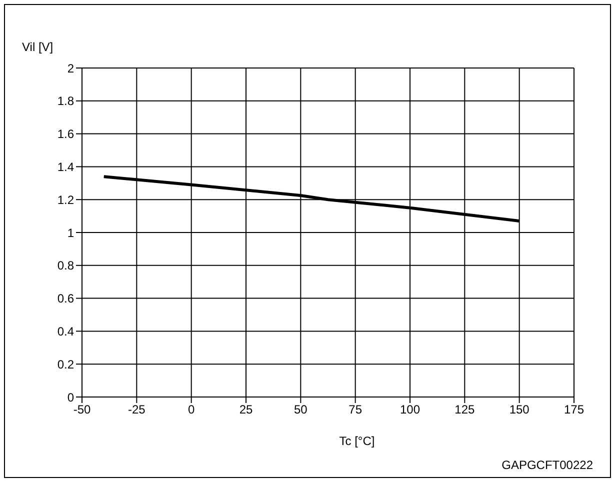 The width and height of the screenshot is (615, 483). What do you see at coordinates (82, 409) in the screenshot?
I see `x-tick-label: -50` at bounding box center [82, 409].